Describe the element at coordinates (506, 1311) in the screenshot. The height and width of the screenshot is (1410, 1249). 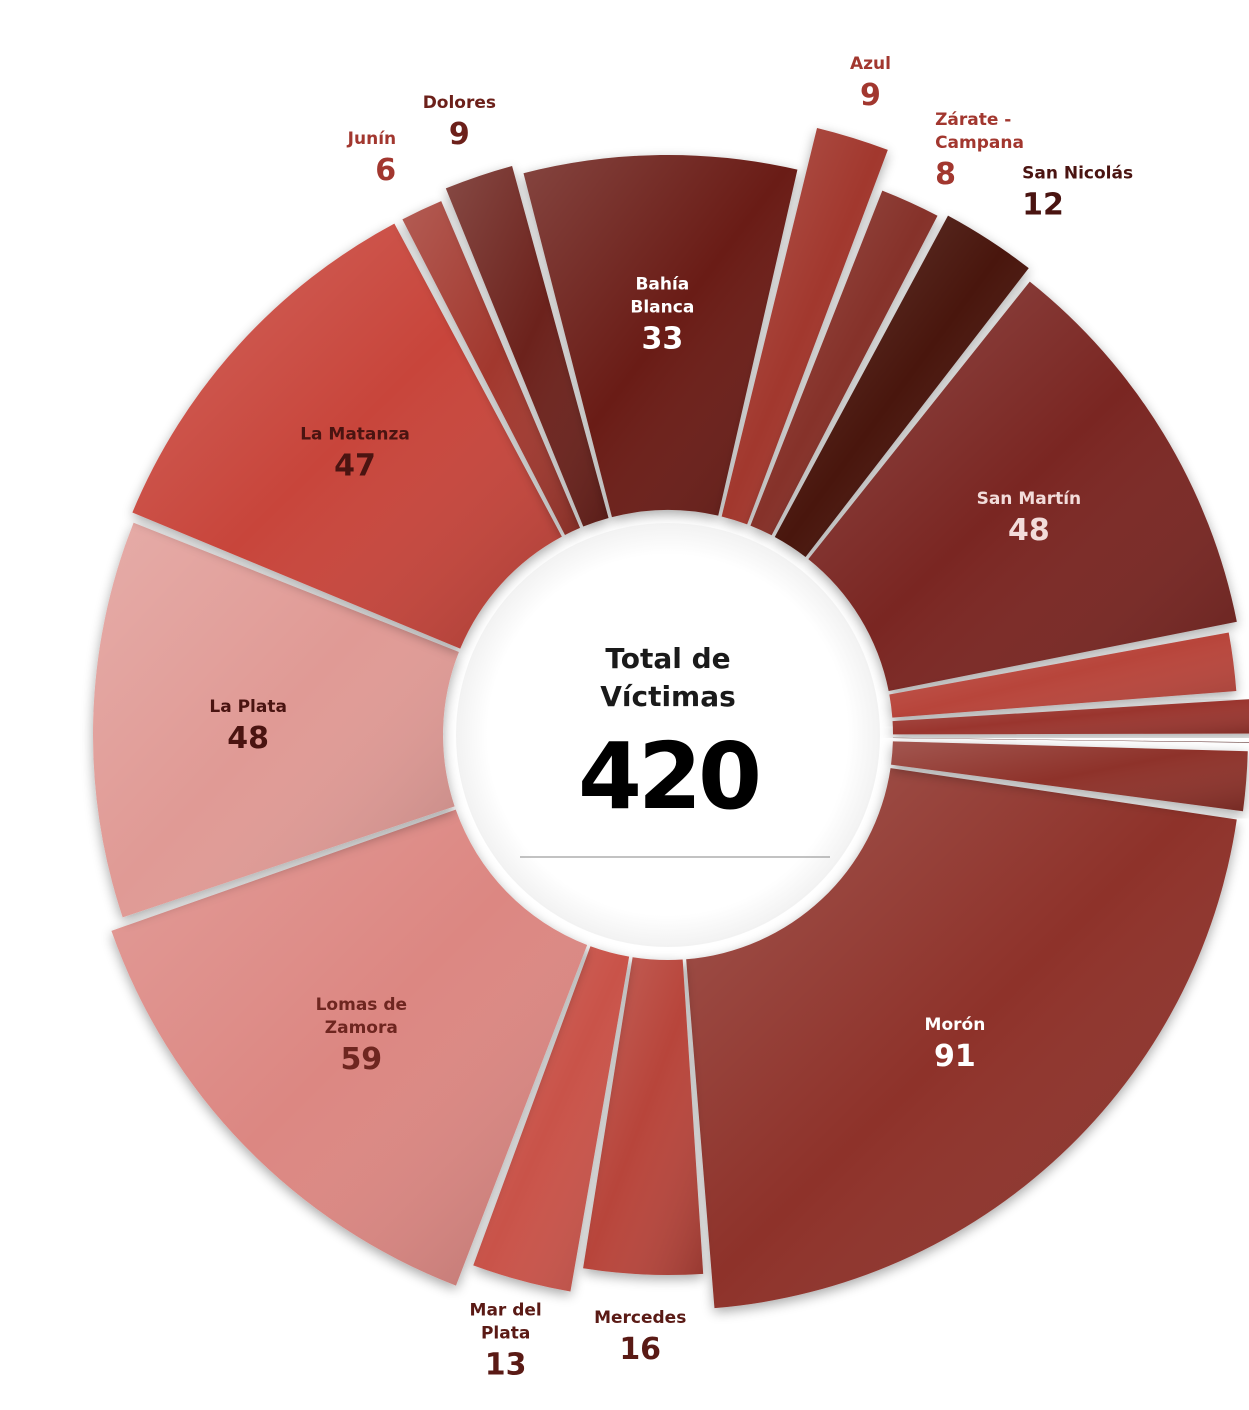
I see `slice-label-mar-del-plata-line-1: Mar del` at that location.